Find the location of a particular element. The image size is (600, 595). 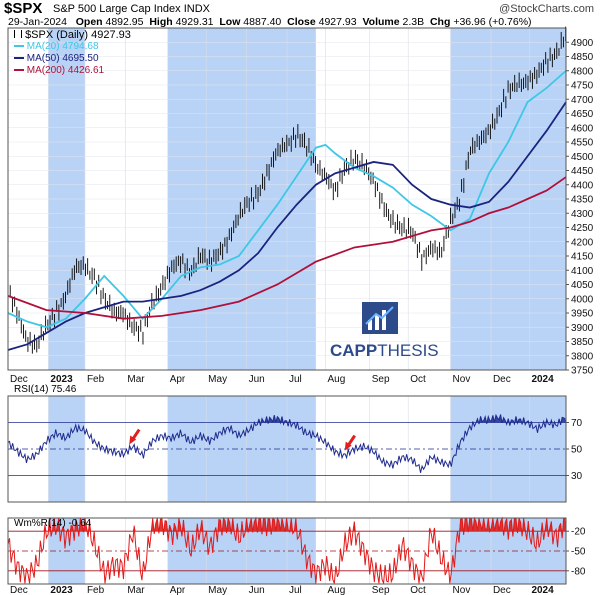

watermark-brand2: THESIS is located at coordinates (408, 350).